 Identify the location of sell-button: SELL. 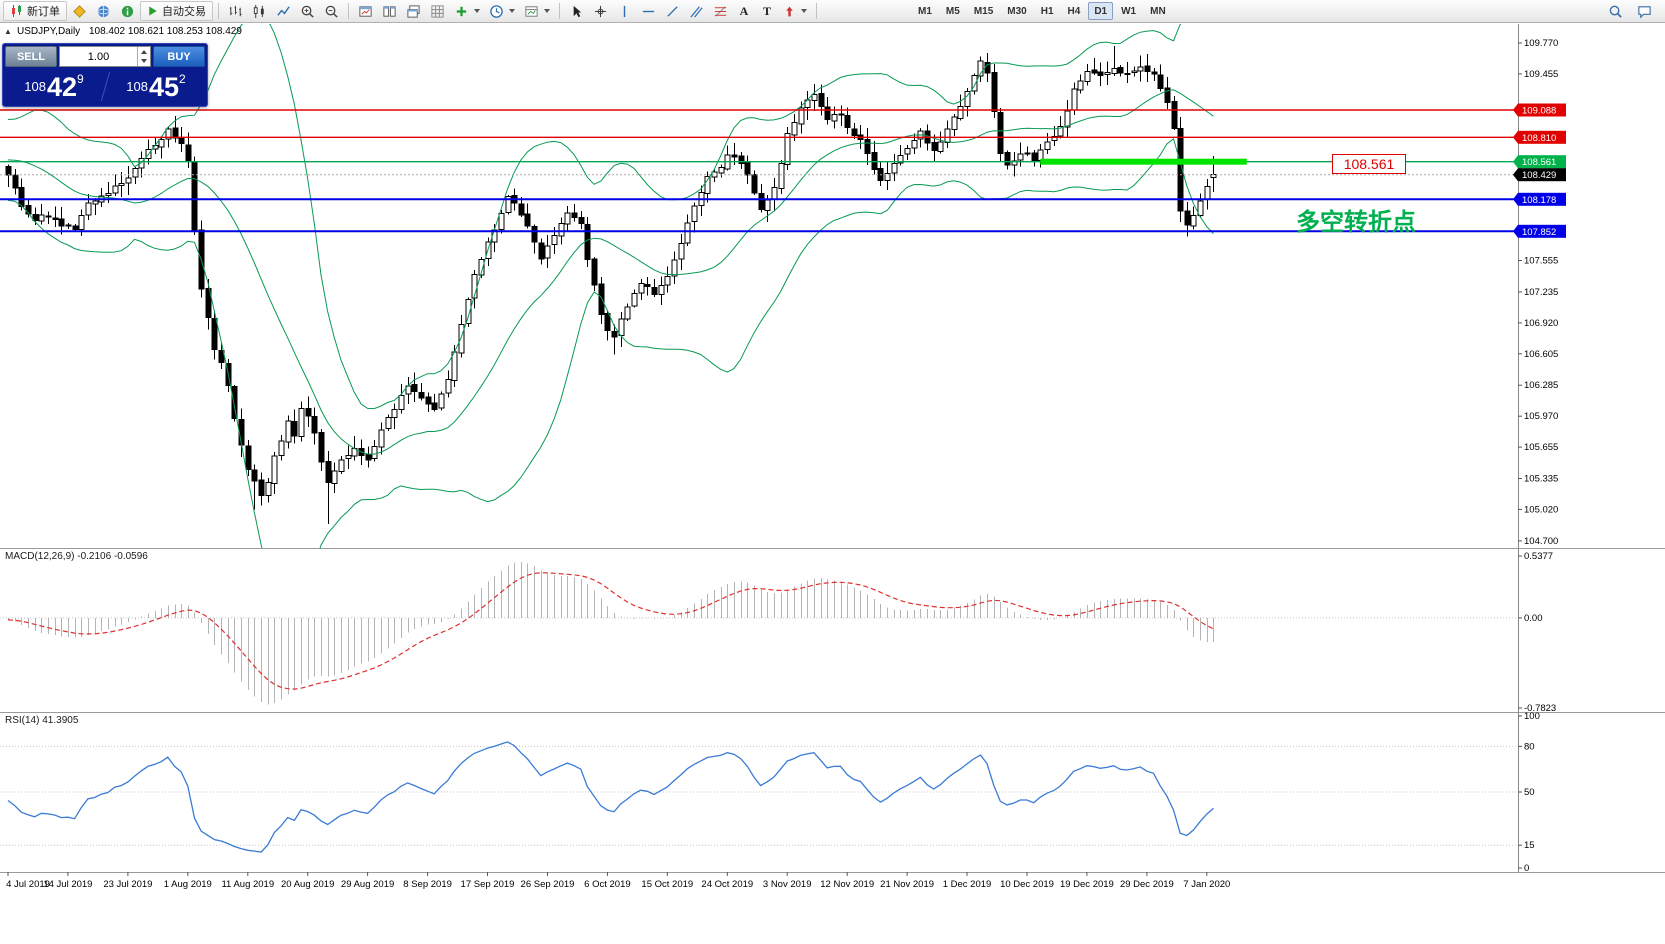
(31, 56).